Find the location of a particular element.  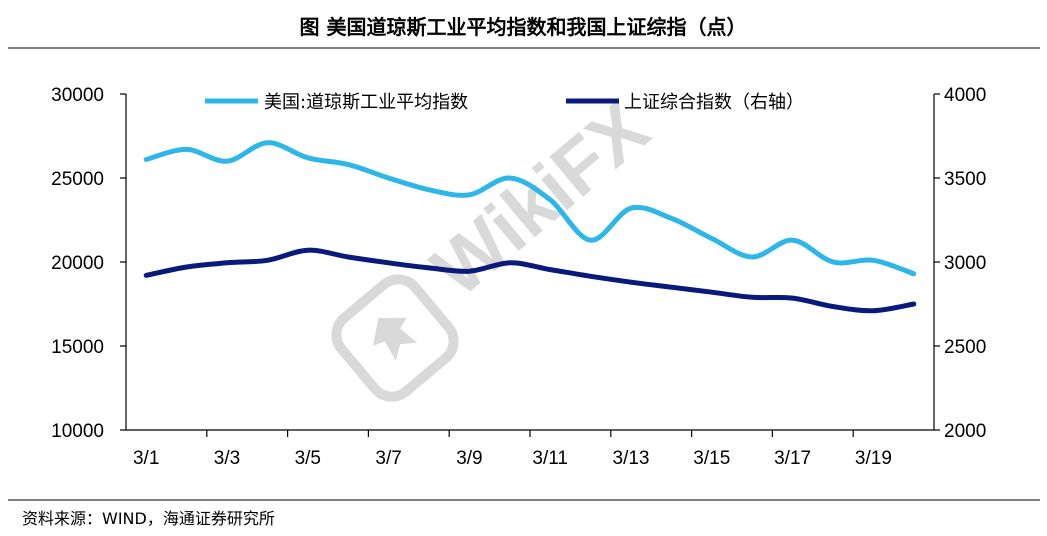

series-line-shanghai-composite is located at coordinates (530, 280).